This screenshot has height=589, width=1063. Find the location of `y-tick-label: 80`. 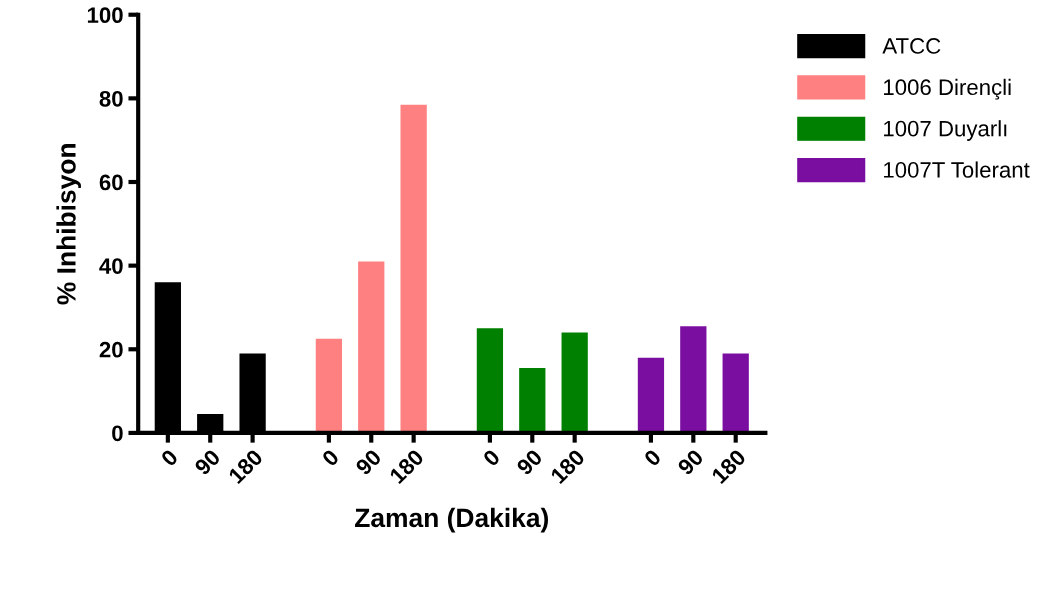

y-tick-label: 80 is located at coordinates (111, 98).